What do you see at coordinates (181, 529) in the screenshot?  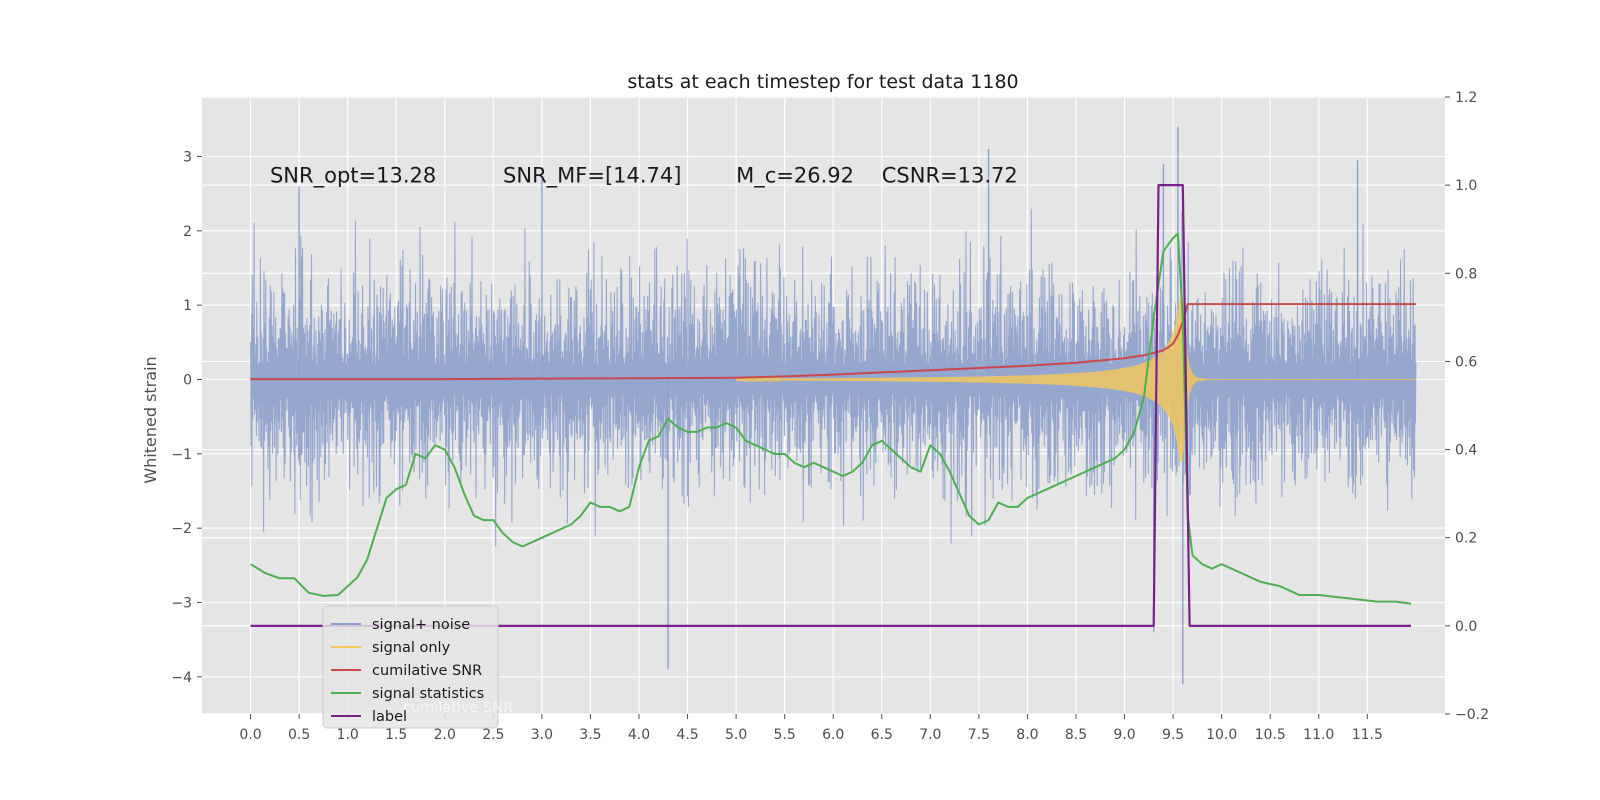 I see `y-tick-label: −2` at bounding box center [181, 529].